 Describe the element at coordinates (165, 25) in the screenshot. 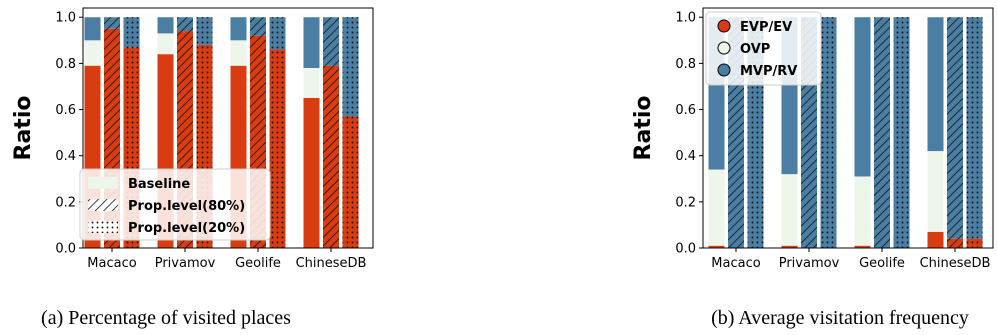

I see `bar-privamov-baseline-mvp` at that location.